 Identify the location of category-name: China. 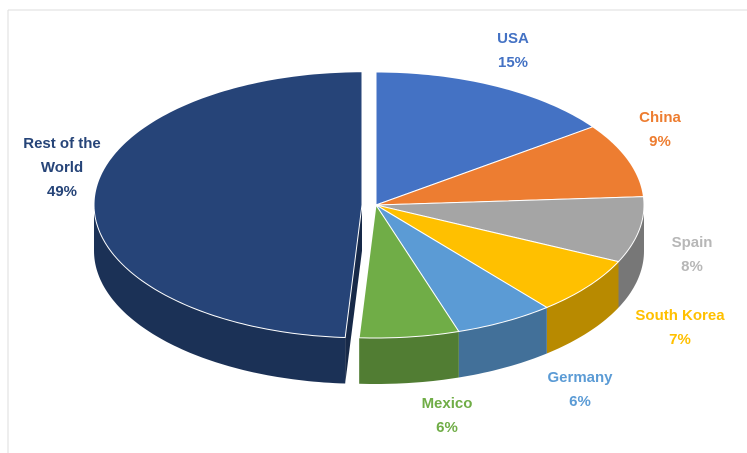
(660, 117).